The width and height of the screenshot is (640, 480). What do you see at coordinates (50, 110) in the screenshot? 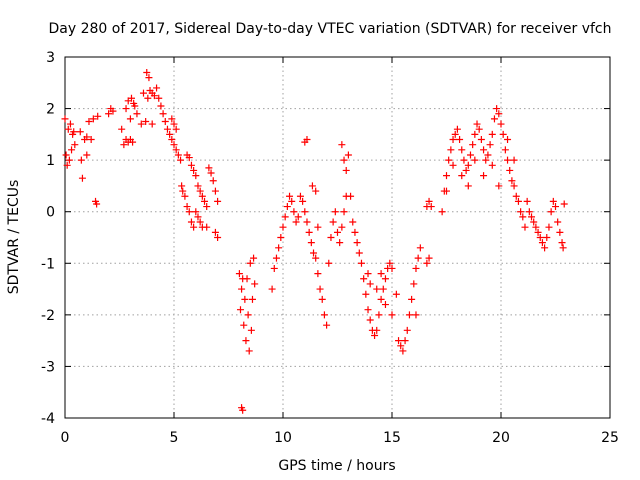
I see `y-tick-label: 2` at bounding box center [50, 110].